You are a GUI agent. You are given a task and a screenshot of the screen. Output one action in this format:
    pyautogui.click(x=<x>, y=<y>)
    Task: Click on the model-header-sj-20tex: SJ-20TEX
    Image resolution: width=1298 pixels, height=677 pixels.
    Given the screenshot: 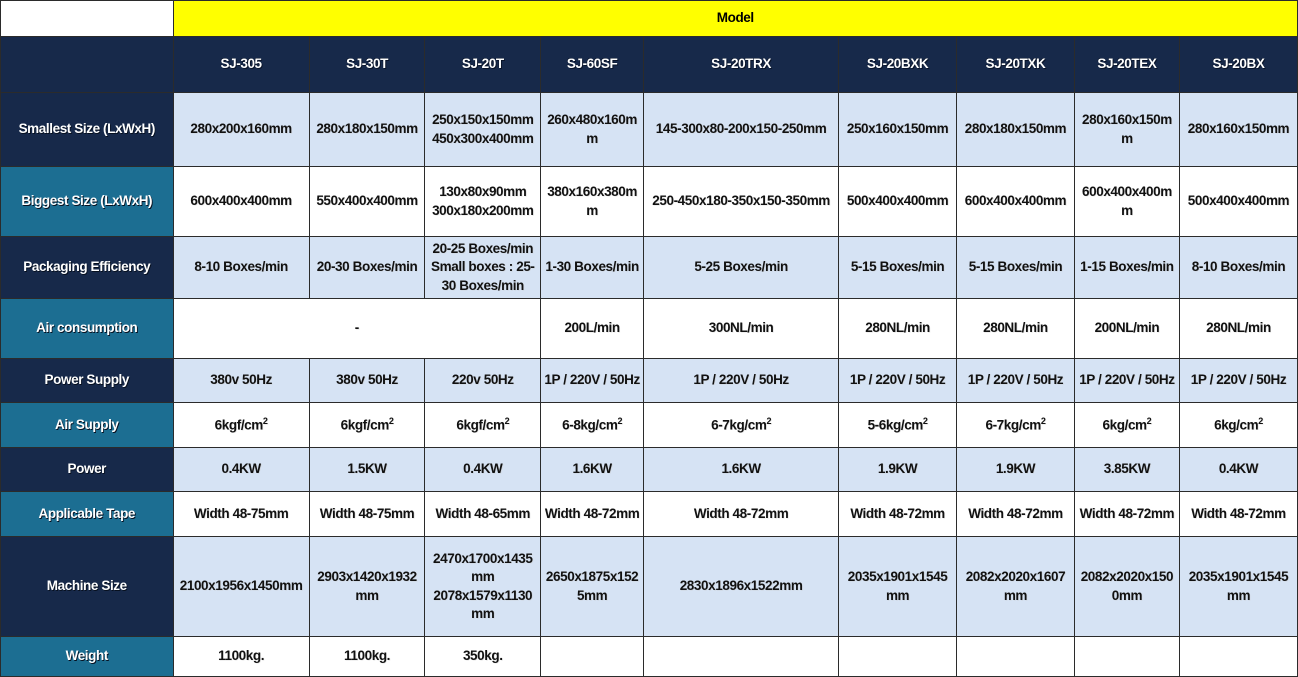 What is the action you would take?
    pyautogui.click(x=1126, y=64)
    